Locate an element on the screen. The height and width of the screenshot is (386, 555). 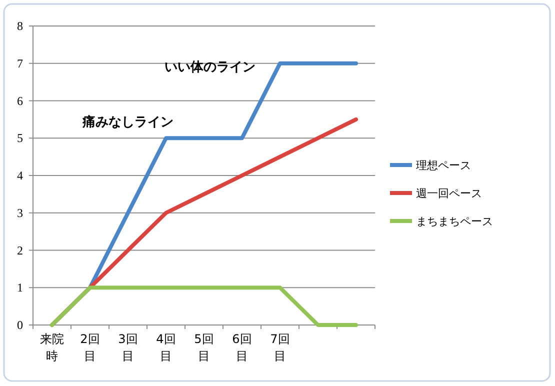
x-tick-label: 6回目 is located at coordinates (242, 347).